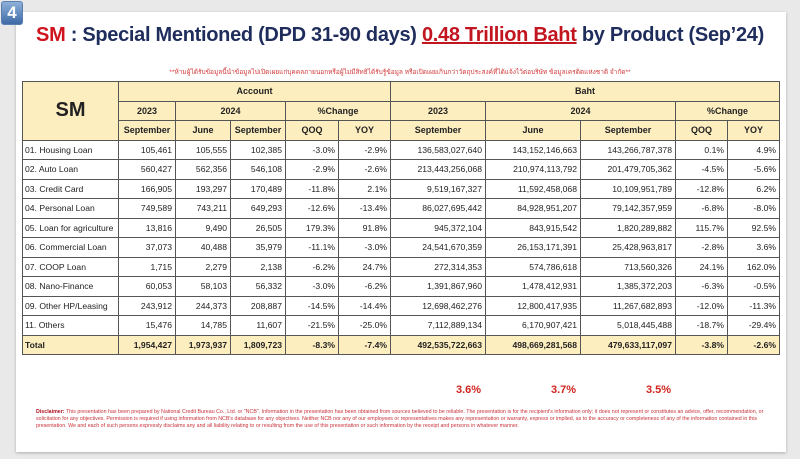 Image resolution: width=800 pixels, height=459 pixels. I want to click on cell-value: -6.3%, so click(701, 286).